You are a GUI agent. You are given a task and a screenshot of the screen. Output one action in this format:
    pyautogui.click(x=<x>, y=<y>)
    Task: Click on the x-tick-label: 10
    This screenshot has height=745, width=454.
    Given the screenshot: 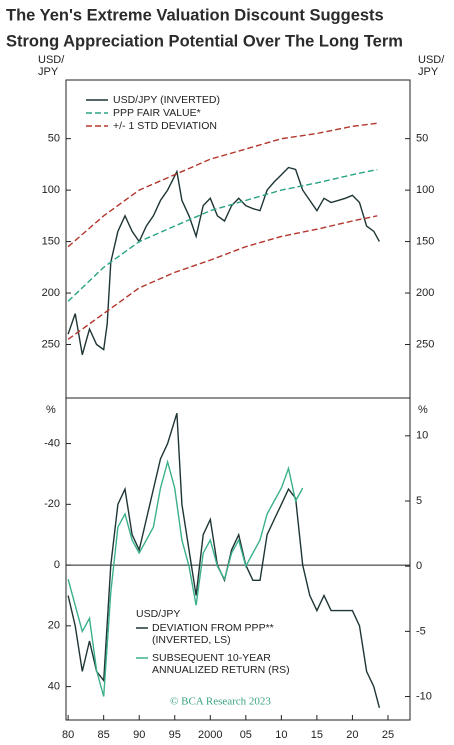 What is the action you would take?
    pyautogui.click(x=281, y=735)
    